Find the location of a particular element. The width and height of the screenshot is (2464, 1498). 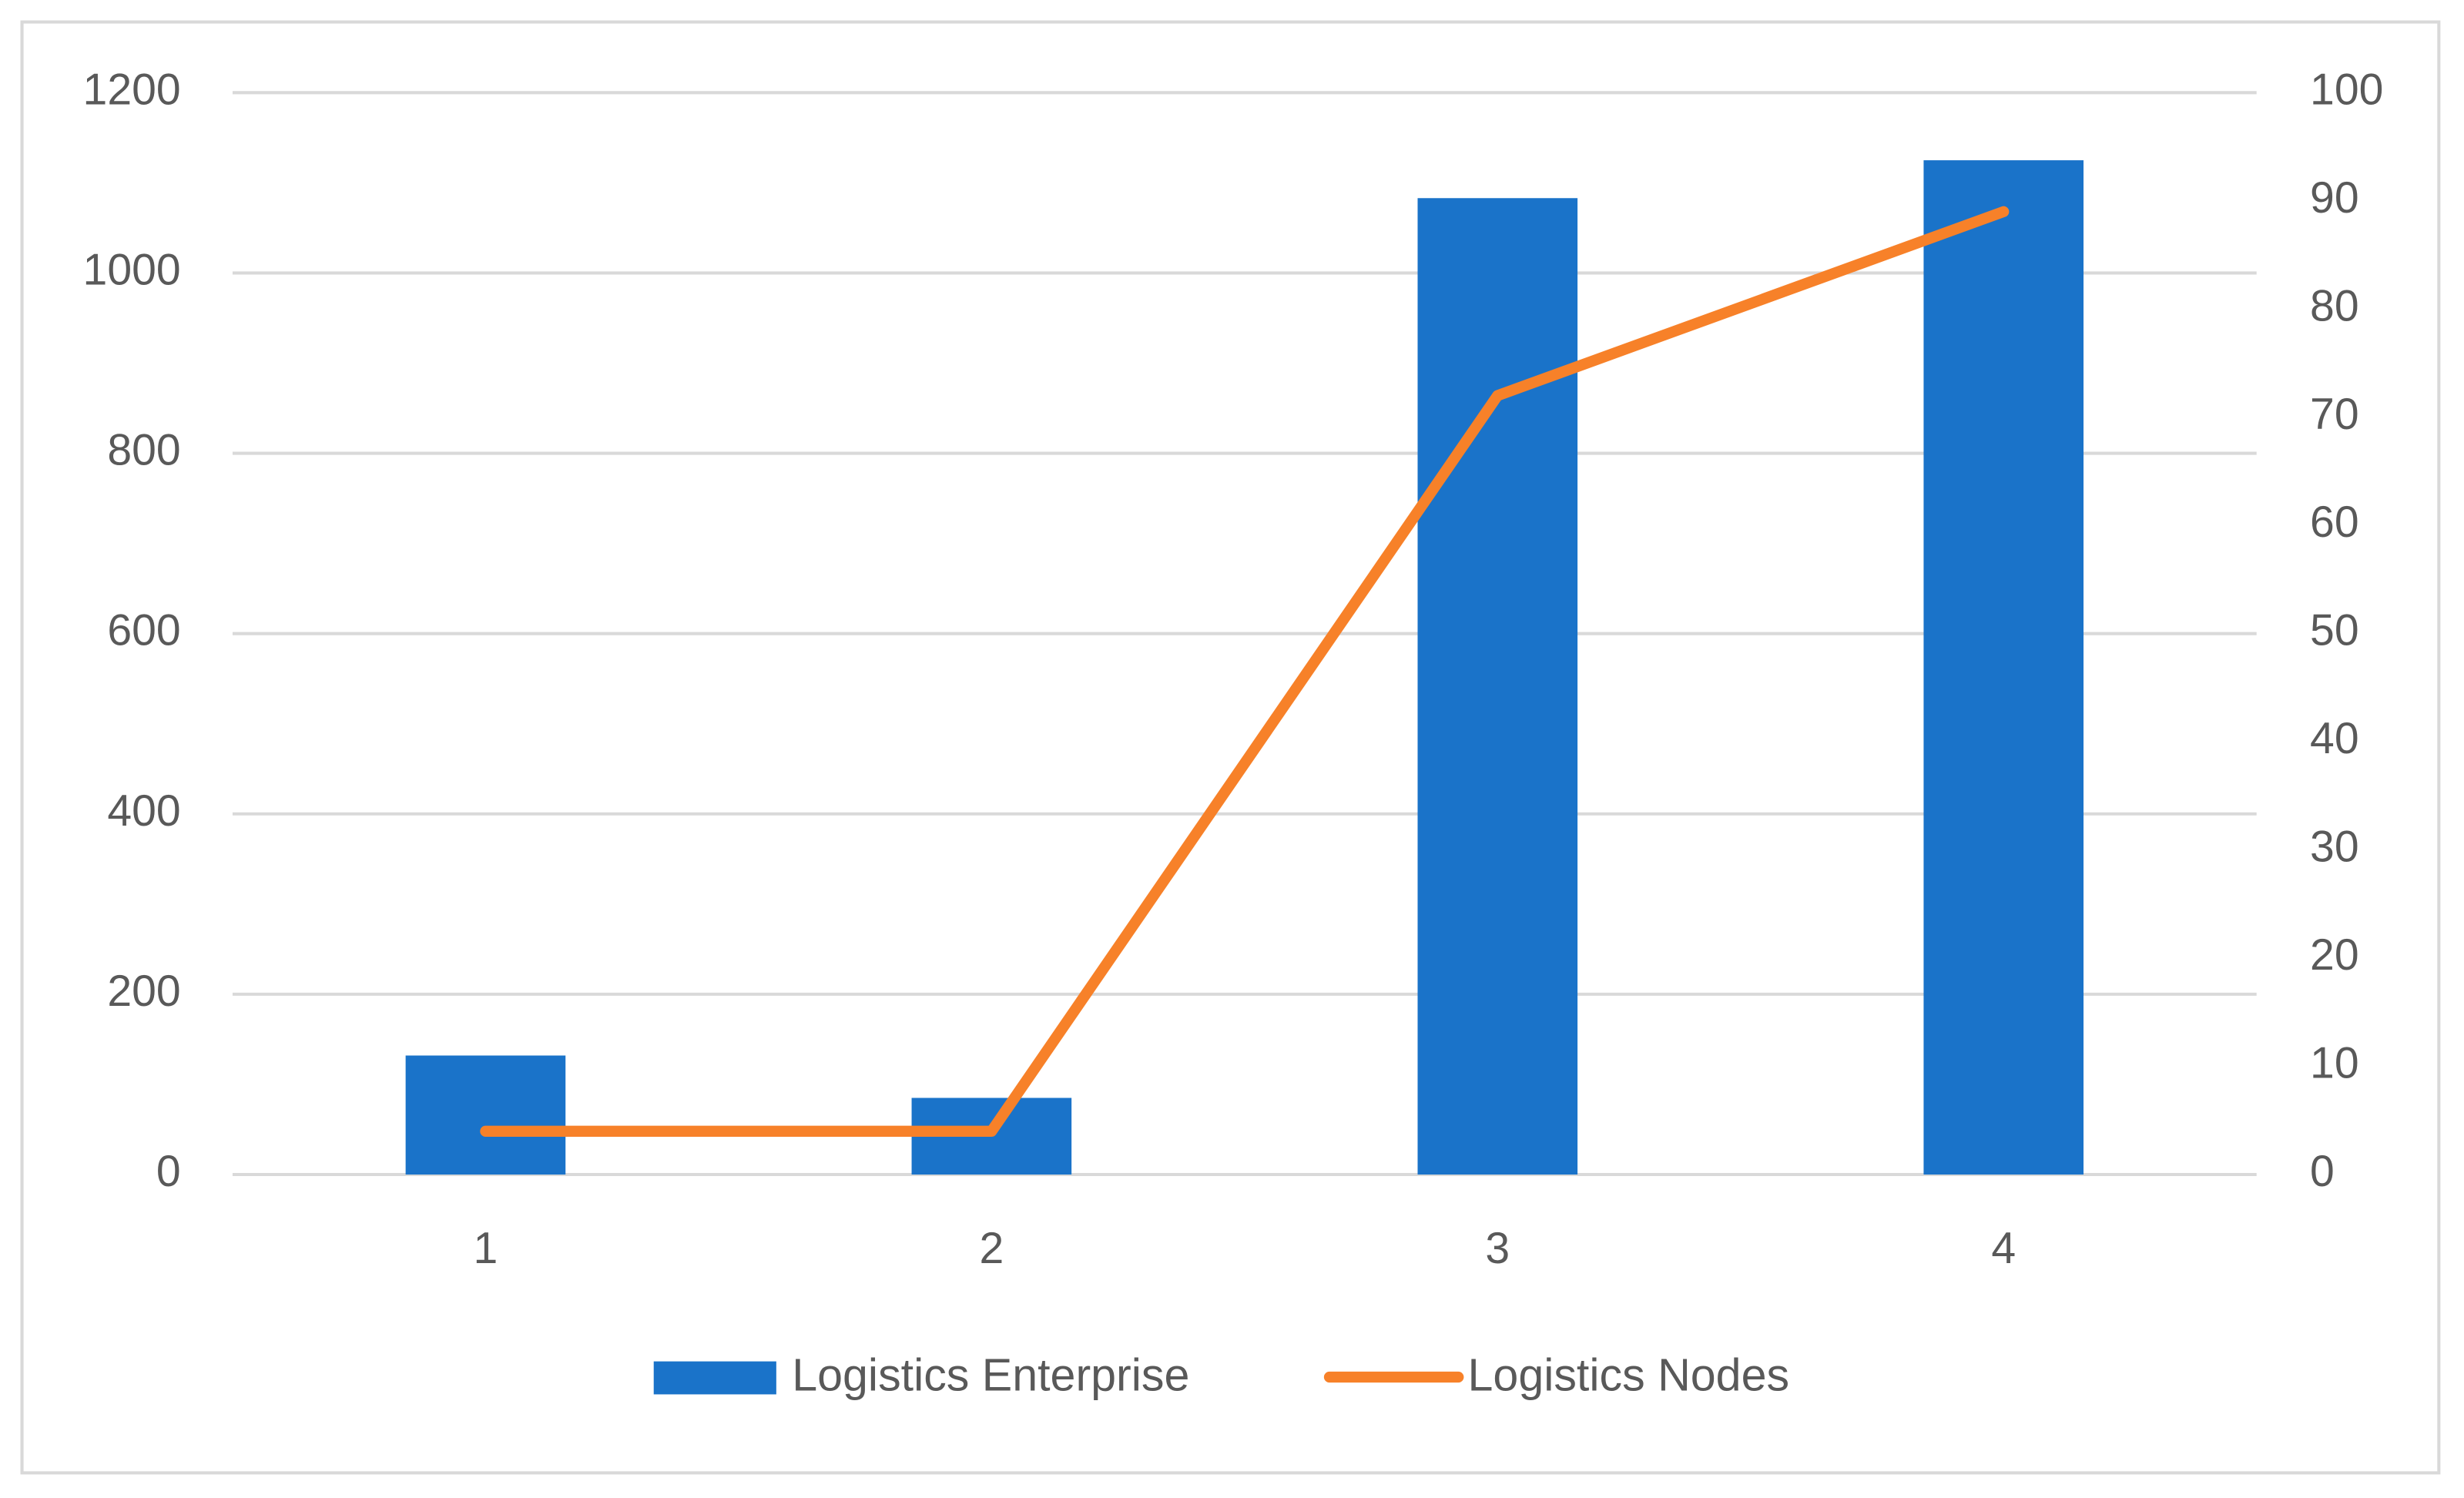

y-tick-label: 400 is located at coordinates (143, 811).